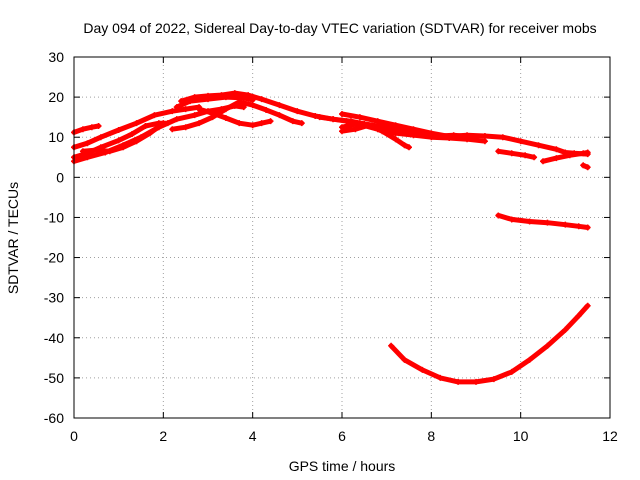  What do you see at coordinates (54, 338) in the screenshot?
I see `y-tick-label: -40` at bounding box center [54, 338].